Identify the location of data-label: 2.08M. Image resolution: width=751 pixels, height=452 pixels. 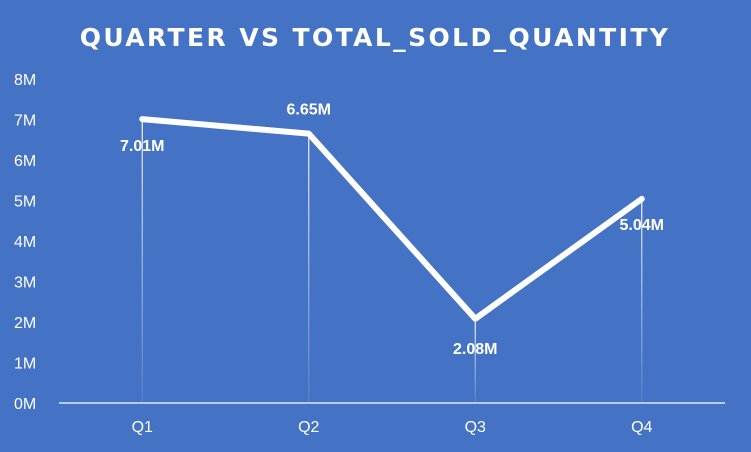
(475, 349).